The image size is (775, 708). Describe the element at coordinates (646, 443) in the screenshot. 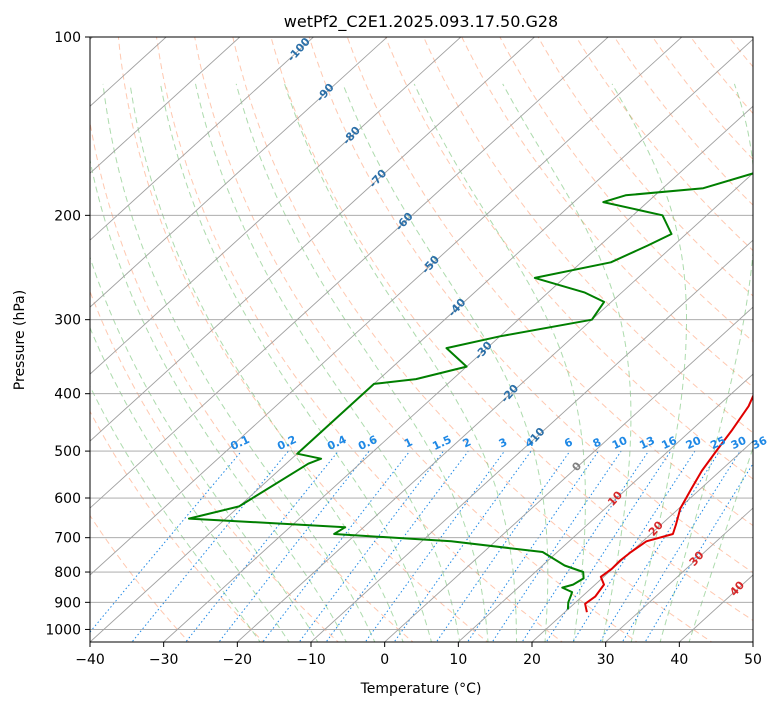

I see `mixing-ratio-label: 13` at that location.